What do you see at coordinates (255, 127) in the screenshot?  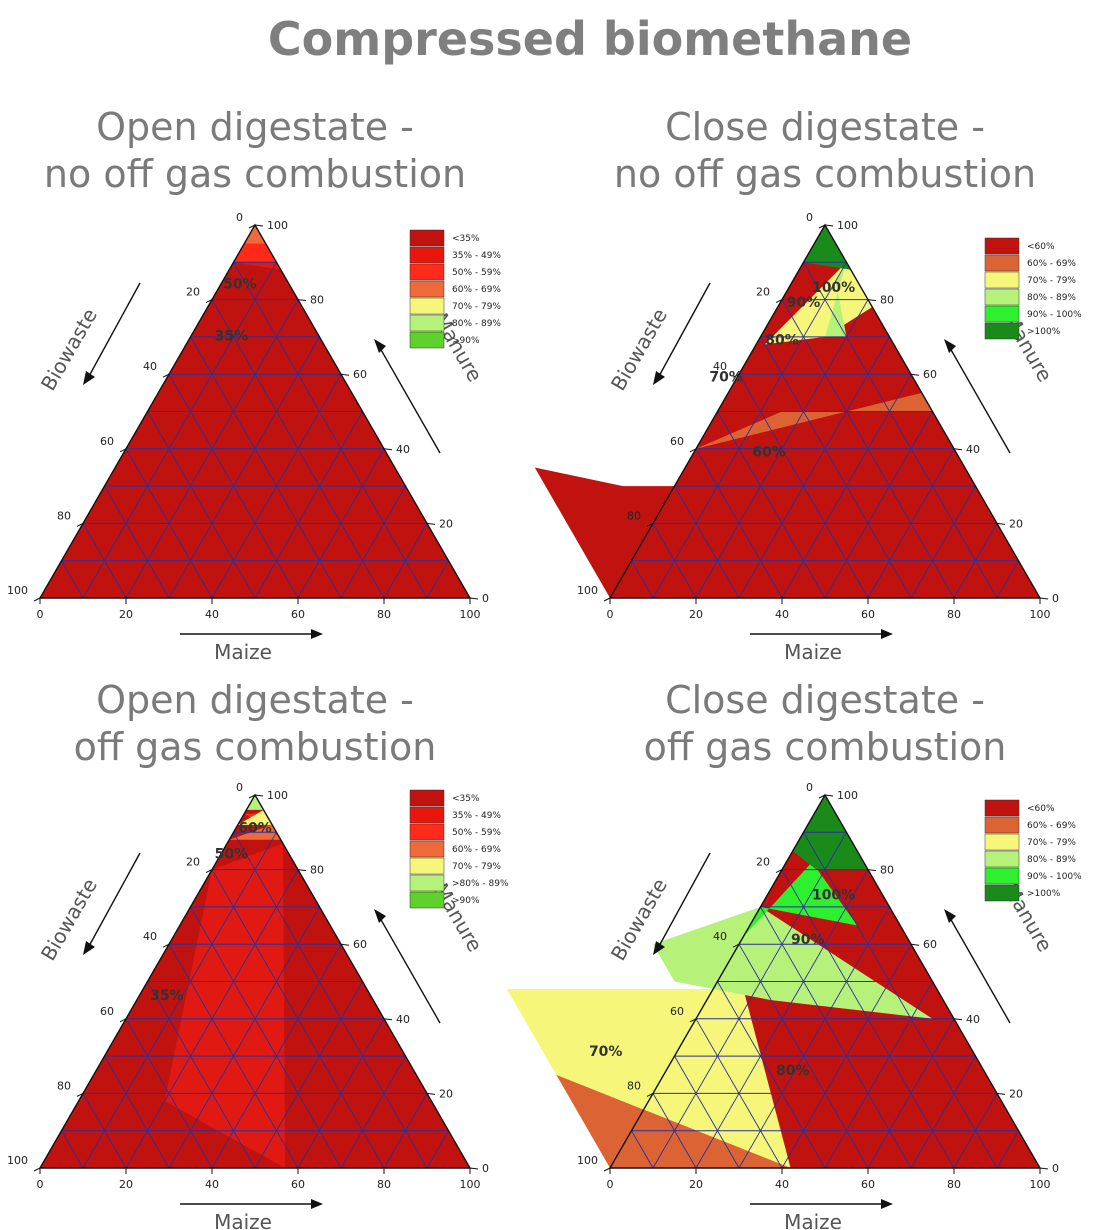 I see `panel-title-line: Open digestate -` at bounding box center [255, 127].